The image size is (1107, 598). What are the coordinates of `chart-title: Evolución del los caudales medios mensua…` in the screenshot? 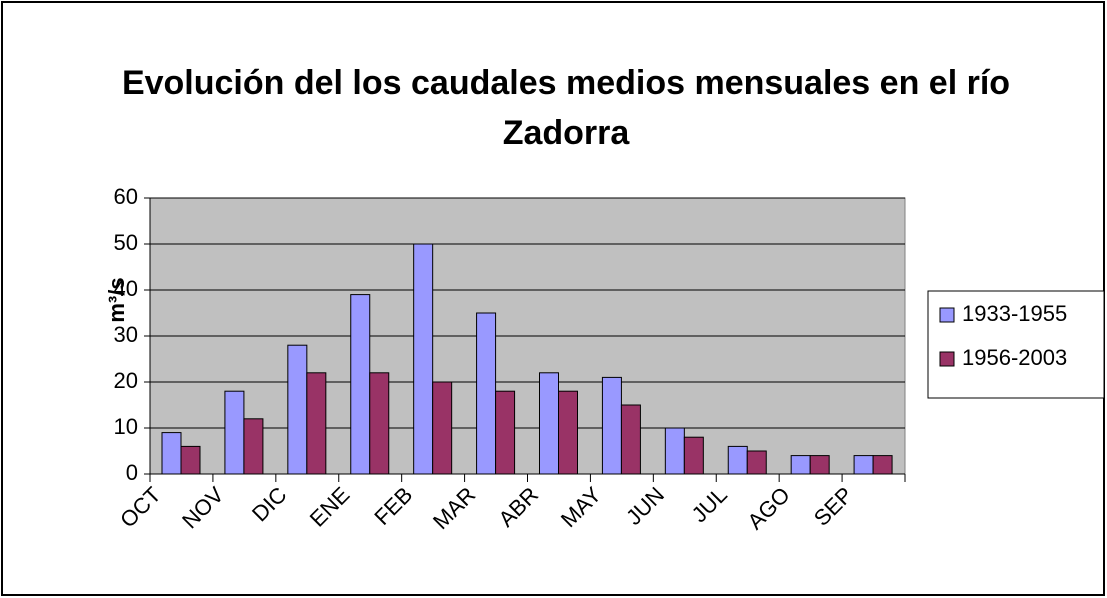 It's located at (566, 108).